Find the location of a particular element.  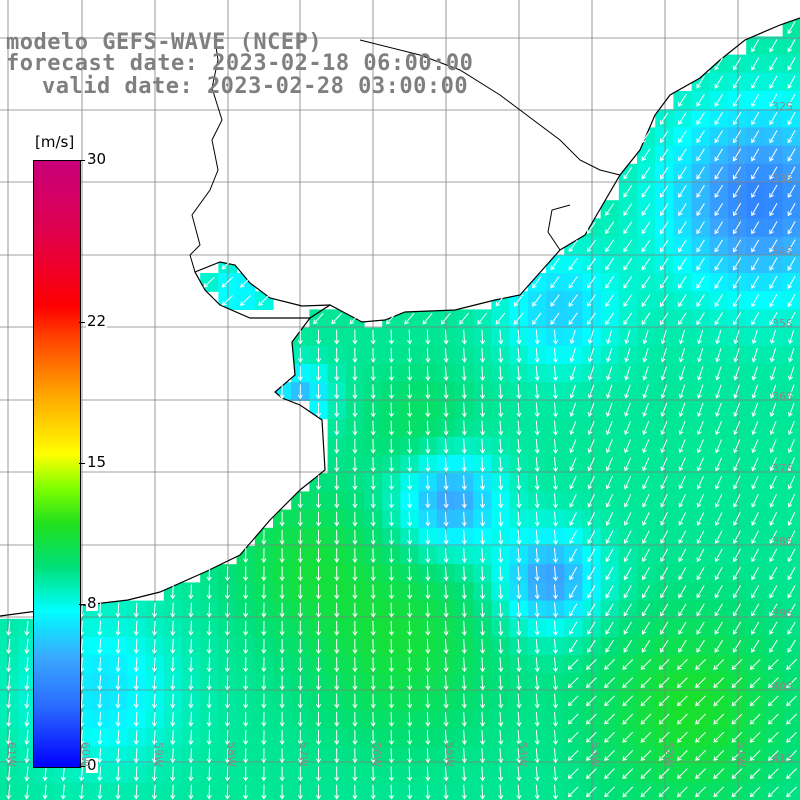

latitude-label: 36S is located at coordinates (782, 396).